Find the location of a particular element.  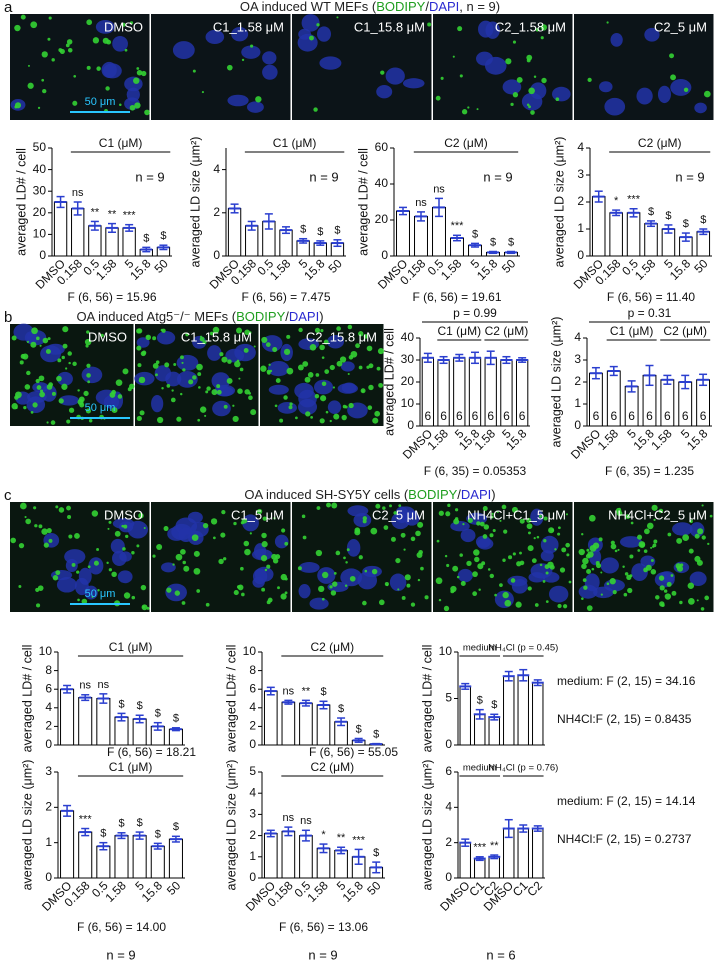

y-tick-label: 10 is located at coordinates (46, 651).